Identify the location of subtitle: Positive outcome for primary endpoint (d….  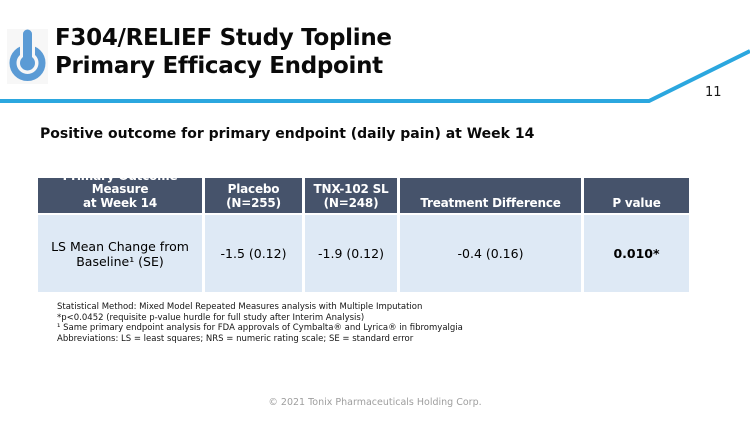
(287, 134).